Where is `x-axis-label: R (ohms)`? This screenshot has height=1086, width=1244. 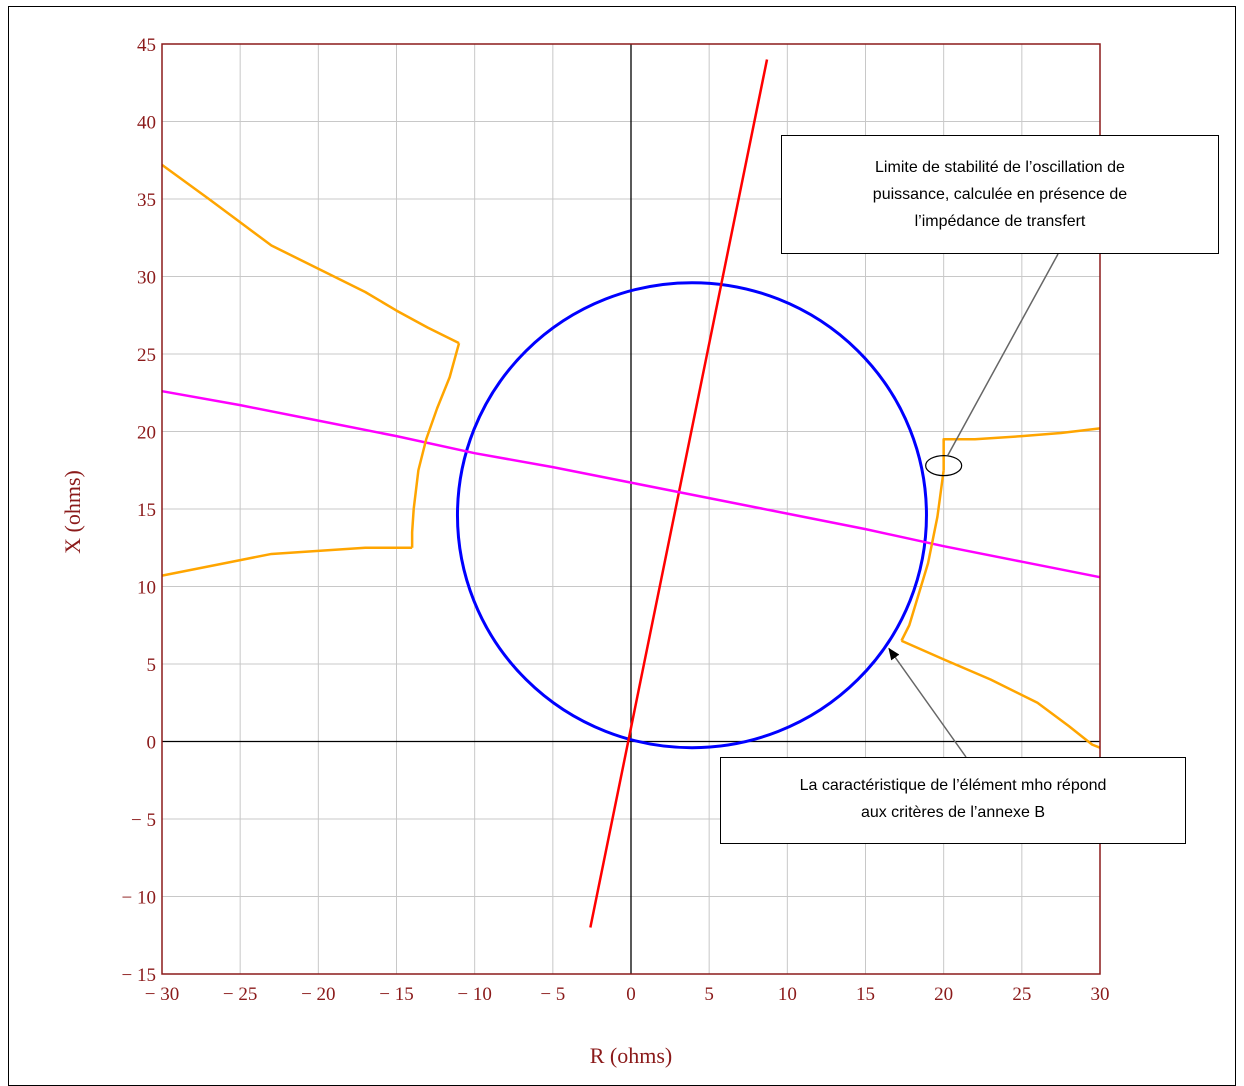
x-axis-label: R (ohms) is located at coordinates (631, 1055).